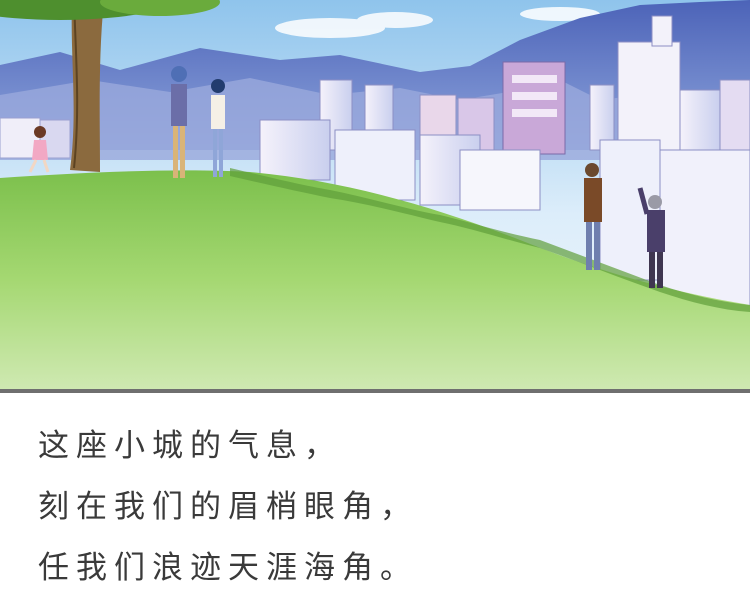 This screenshot has height=599, width=750. Describe the element at coordinates (39, 149) in the screenshot. I see `running-child` at that location.